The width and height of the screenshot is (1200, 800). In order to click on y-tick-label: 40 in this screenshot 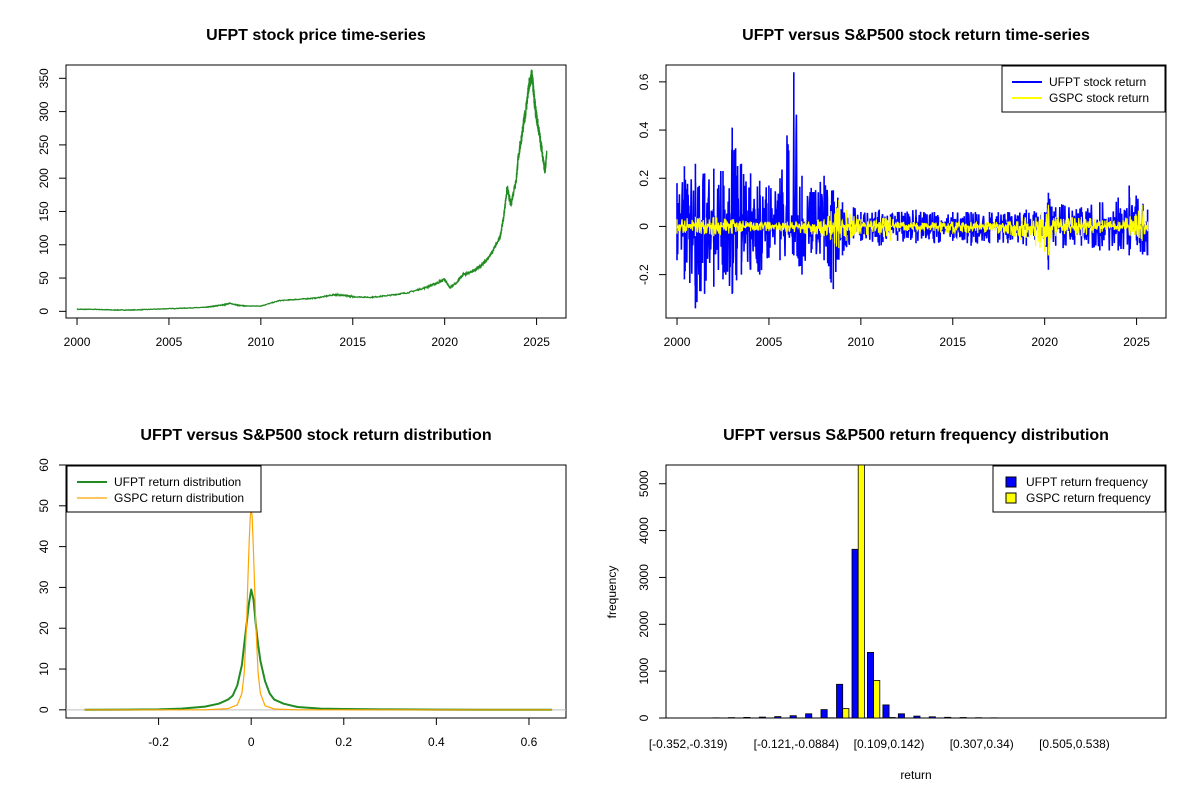, I will do `click(44, 547)`.